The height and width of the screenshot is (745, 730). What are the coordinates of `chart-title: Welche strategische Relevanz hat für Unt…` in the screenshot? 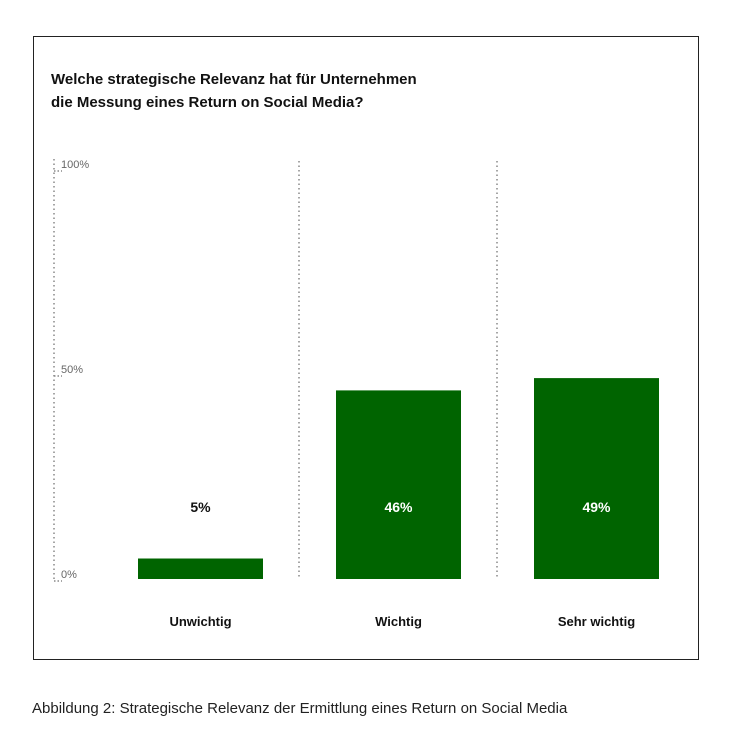 It's located at (234, 91).